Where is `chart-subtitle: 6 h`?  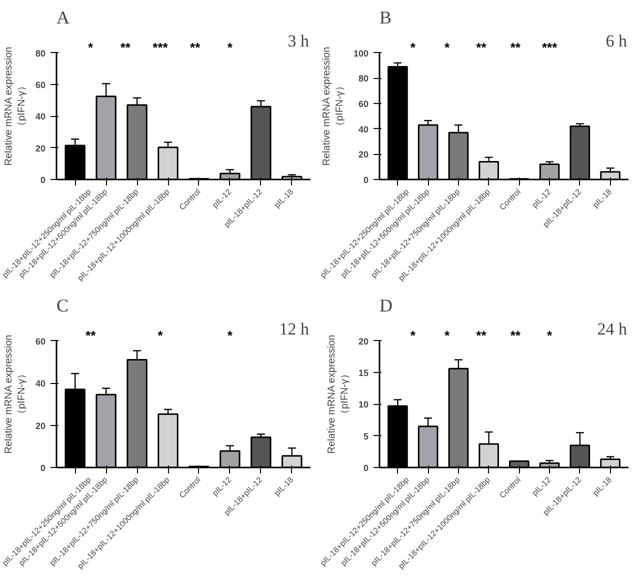 chart-subtitle: 6 h is located at coordinates (617, 41).